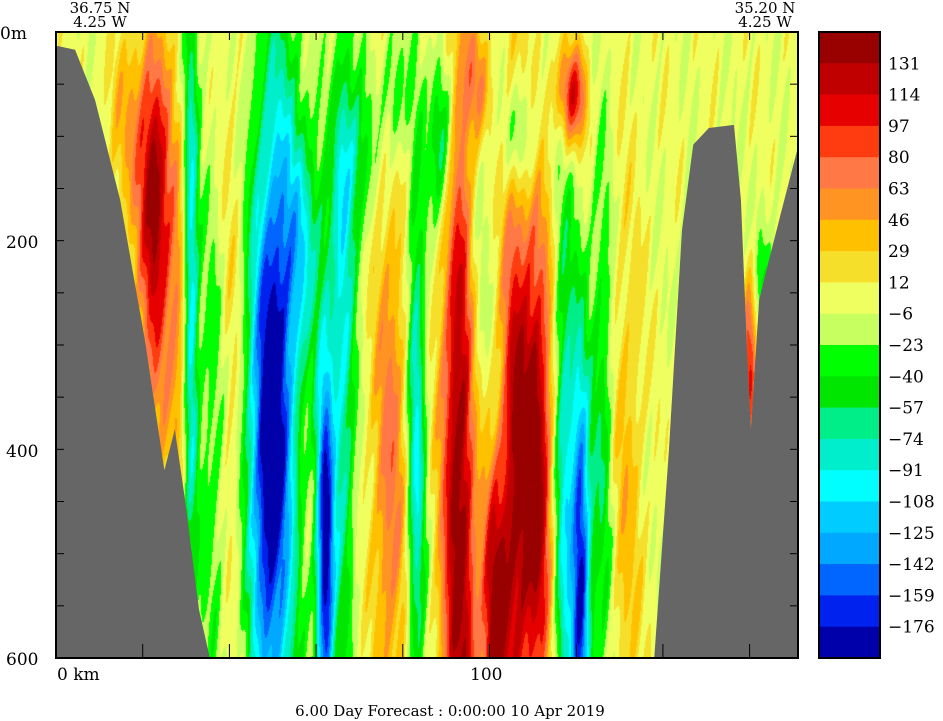 This screenshot has width=943, height=721. What do you see at coordinates (906, 440) in the screenshot?
I see `colorbar-label: −74` at bounding box center [906, 440].